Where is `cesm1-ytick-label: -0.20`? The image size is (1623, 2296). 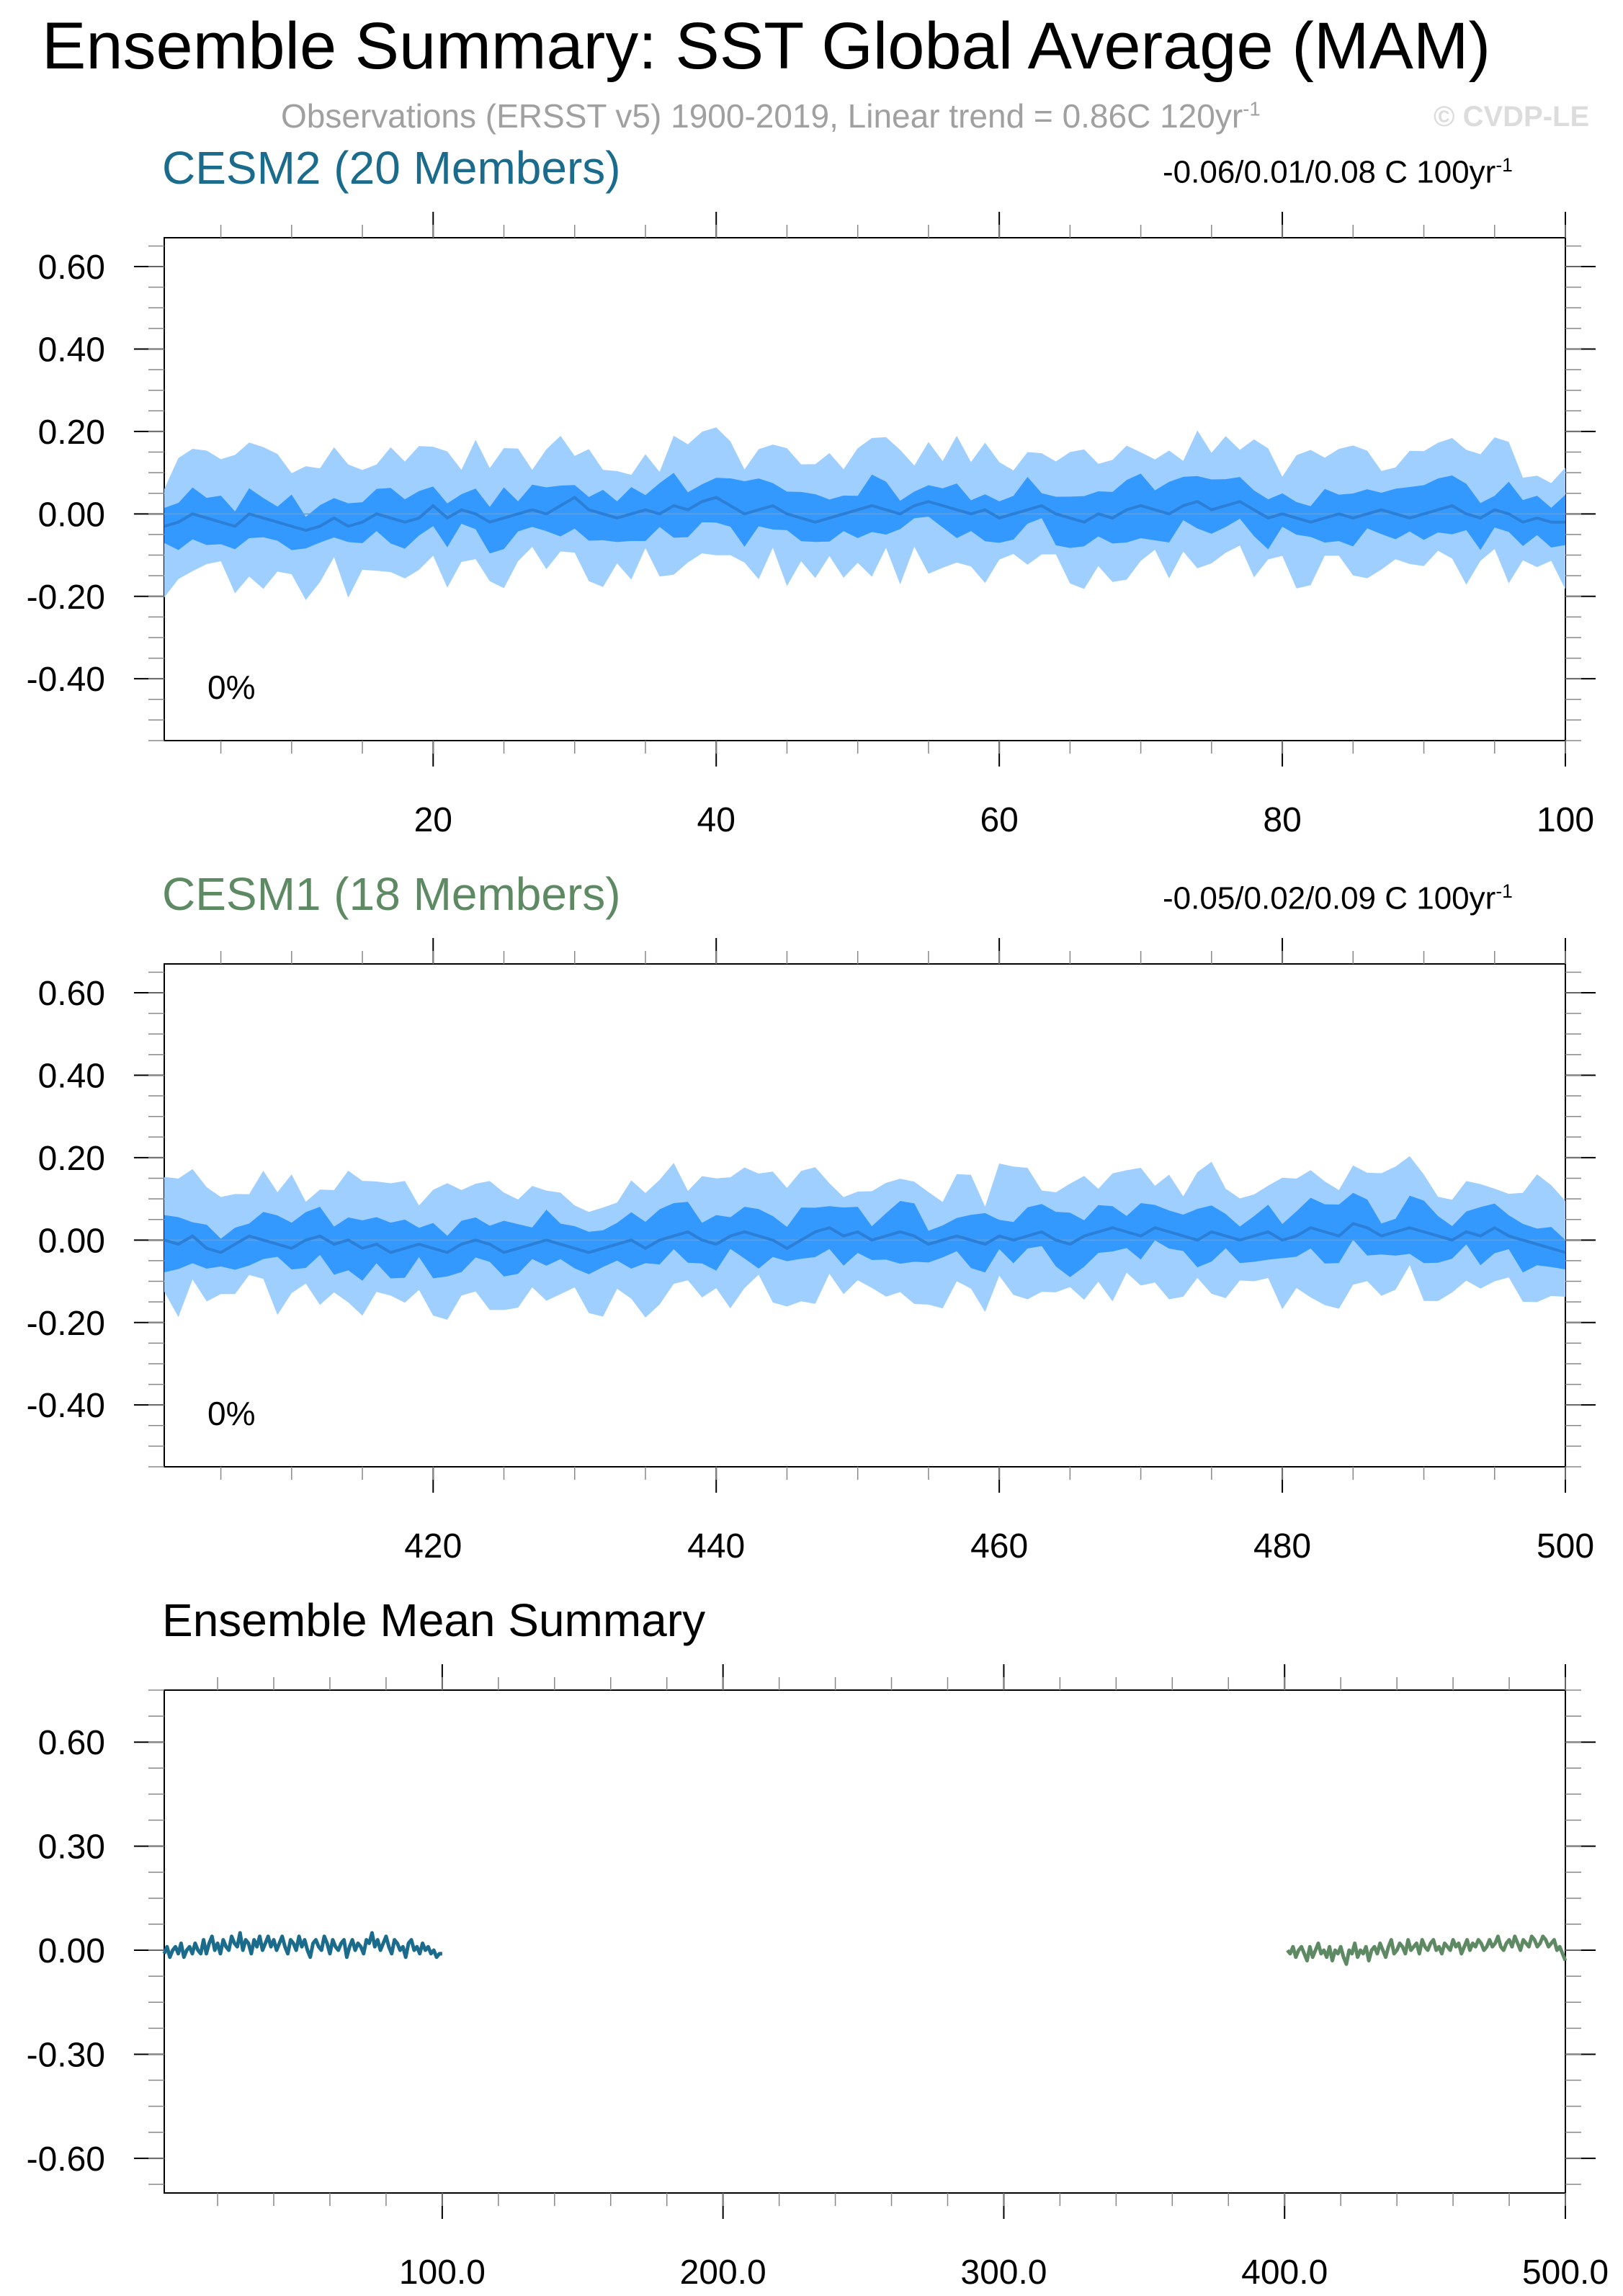 cesm1-ytick-label: -0.20 is located at coordinates (66, 1324).